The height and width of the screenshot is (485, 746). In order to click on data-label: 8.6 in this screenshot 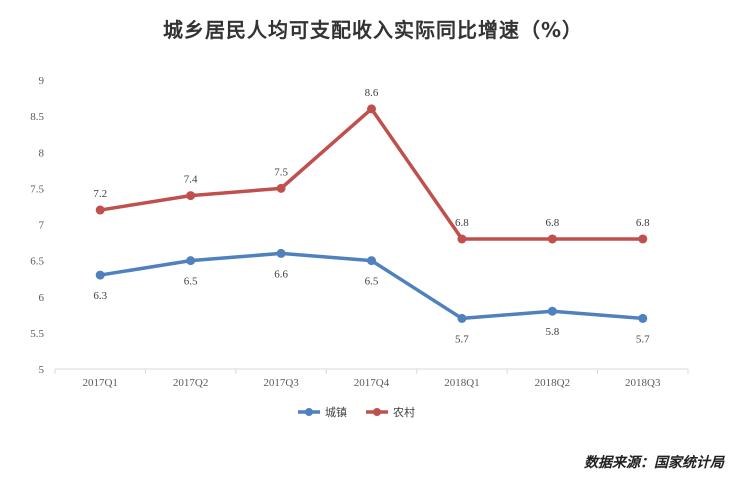, I will do `click(372, 93)`.